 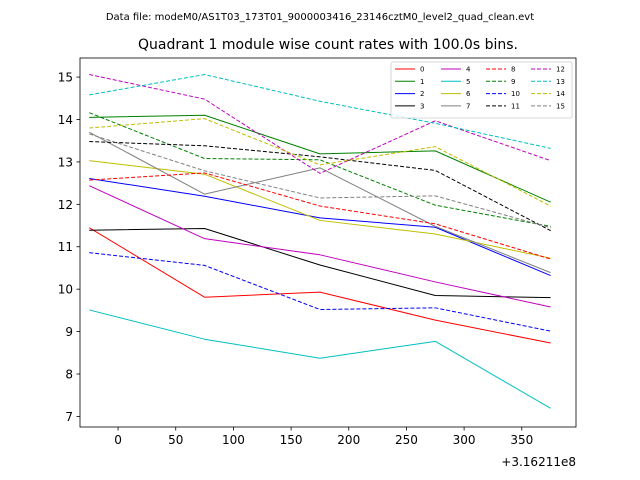 I want to click on legend-label-1: 1, so click(x=422, y=82).